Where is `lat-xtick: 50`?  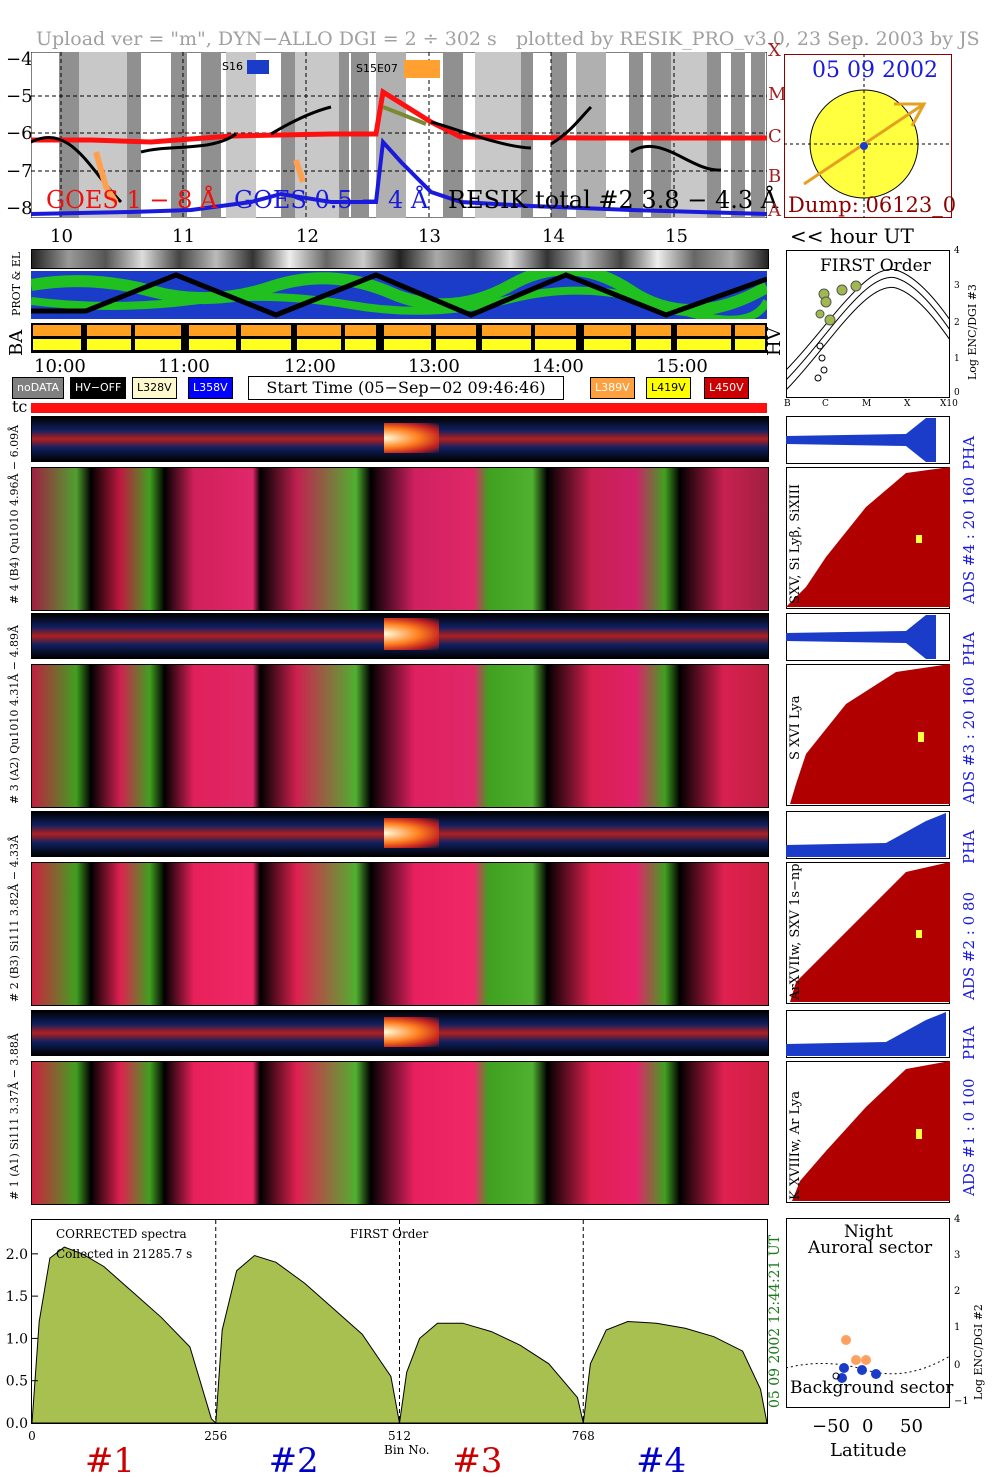
lat-xtick: 50 is located at coordinates (911, 1426).